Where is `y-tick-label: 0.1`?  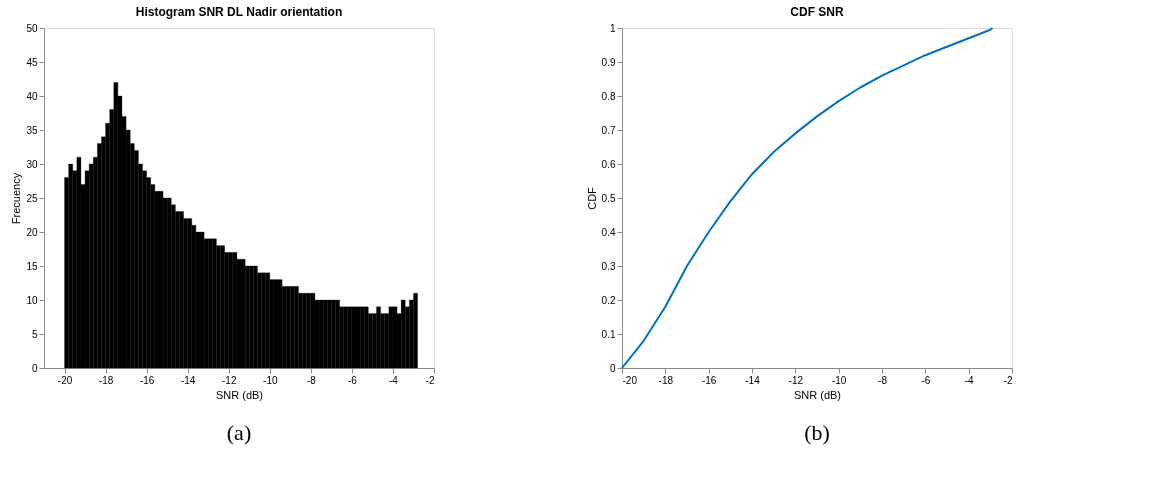 y-tick-label: 0.1 is located at coordinates (608, 334).